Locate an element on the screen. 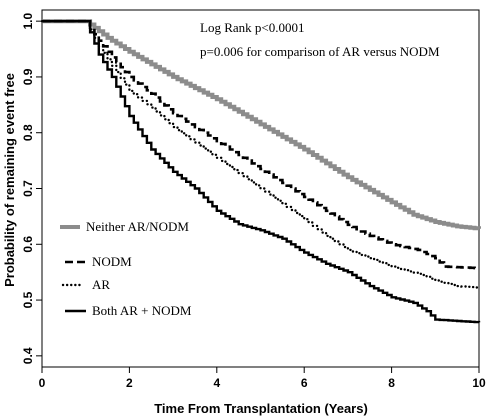  y-tick-label: 0.4 is located at coordinates (28, 355).